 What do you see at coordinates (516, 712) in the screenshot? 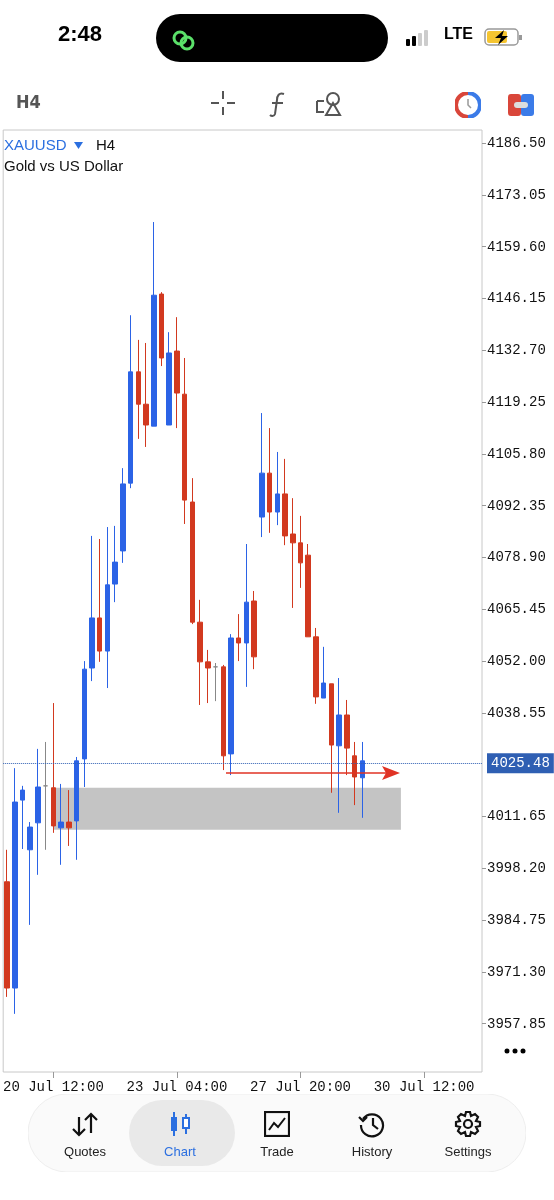
I see `y-tick-label: 4038.55` at bounding box center [516, 712].